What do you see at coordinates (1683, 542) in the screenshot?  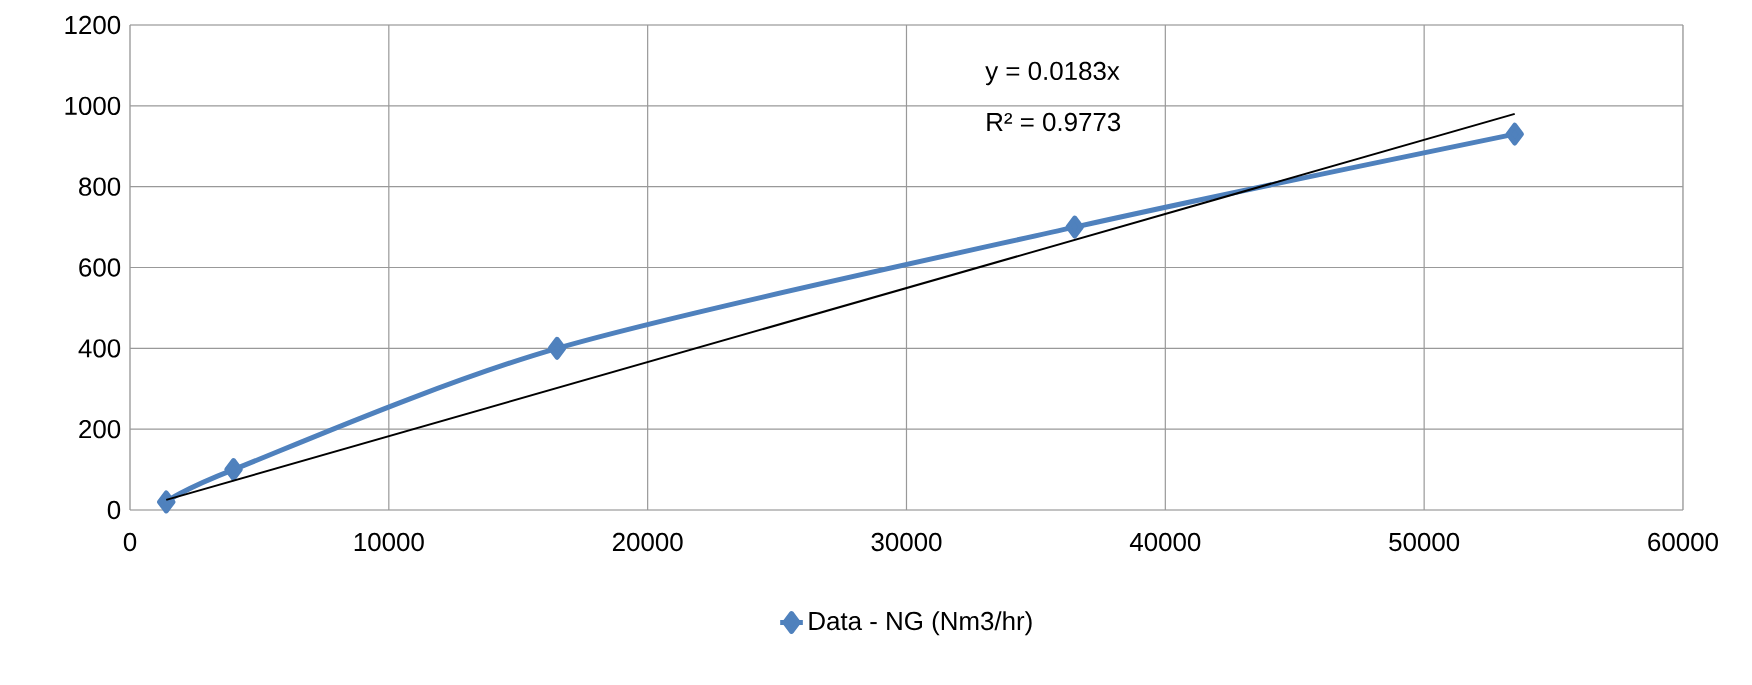 I see `x-tick-label: 60000` at bounding box center [1683, 542].